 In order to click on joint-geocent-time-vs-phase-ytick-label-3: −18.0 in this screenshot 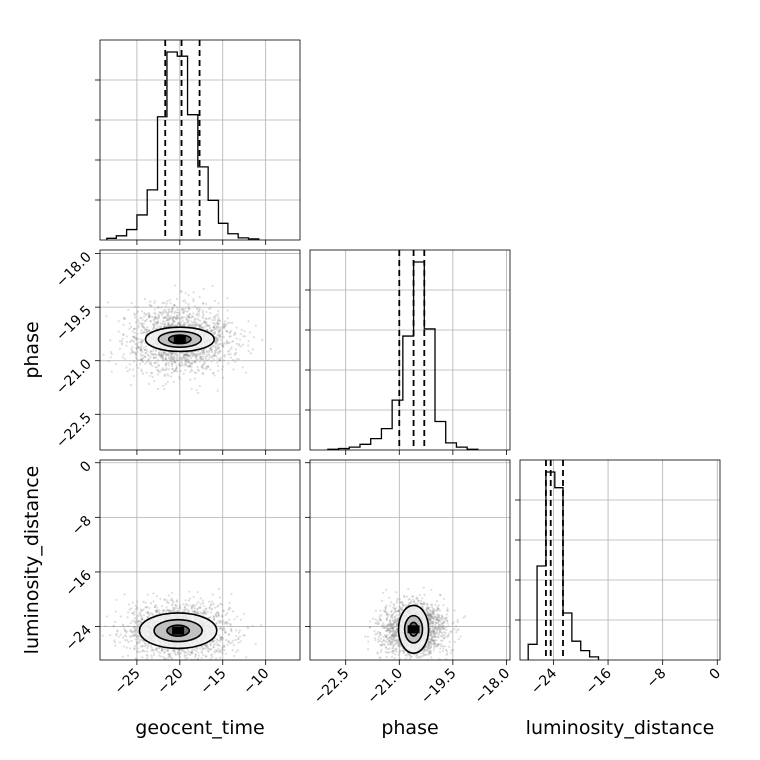, I will do `click(74, 270)`.